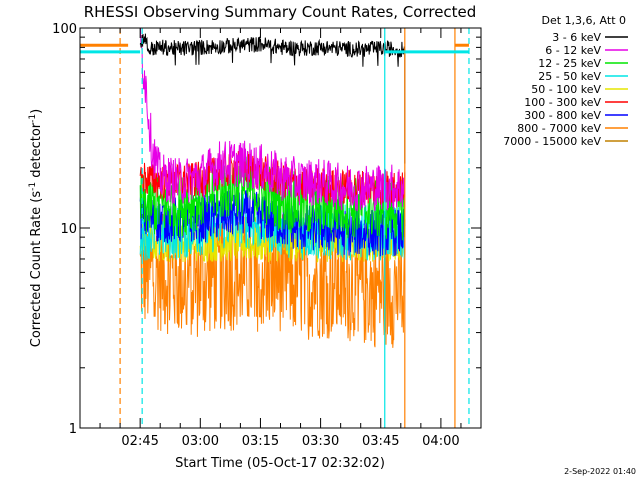  What do you see at coordinates (584, 20) in the screenshot?
I see `legend-header: Det 1,3,6, Att 0` at bounding box center [584, 20].